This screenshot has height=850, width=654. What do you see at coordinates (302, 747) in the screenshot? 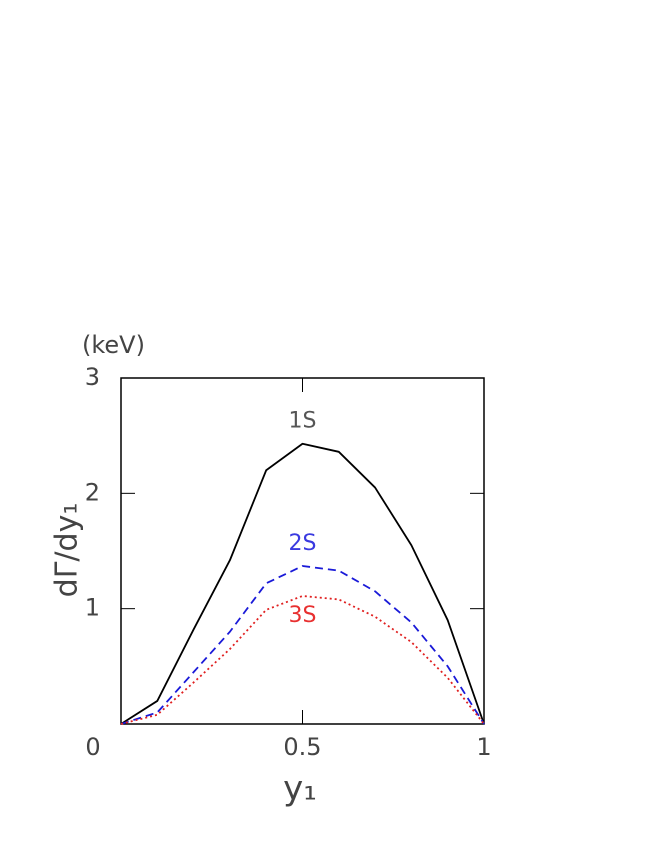
I see `x-tick-label: 0.5` at bounding box center [302, 747].